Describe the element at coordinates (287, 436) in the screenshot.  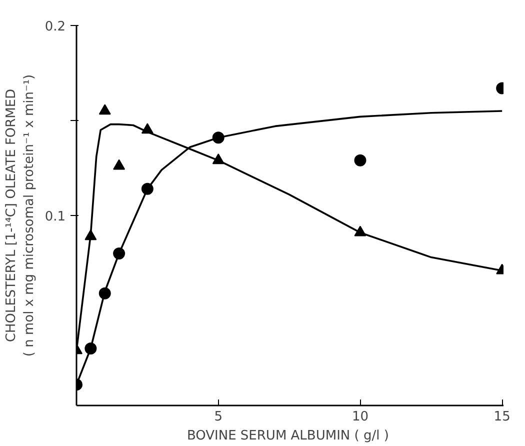
I see `x-axis-title: BOVINE SERUM ALBUMIN ( g/l )` at that location.